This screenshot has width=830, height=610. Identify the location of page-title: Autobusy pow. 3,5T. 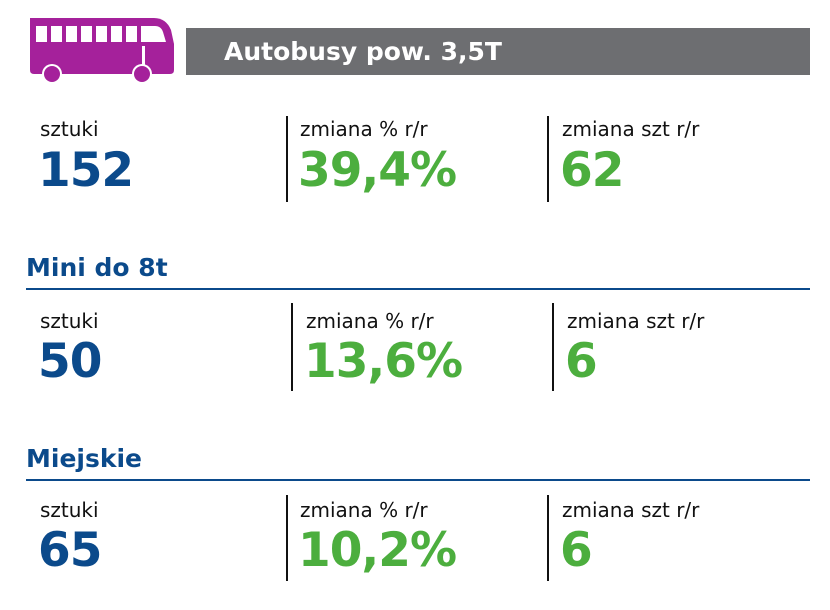
(363, 51).